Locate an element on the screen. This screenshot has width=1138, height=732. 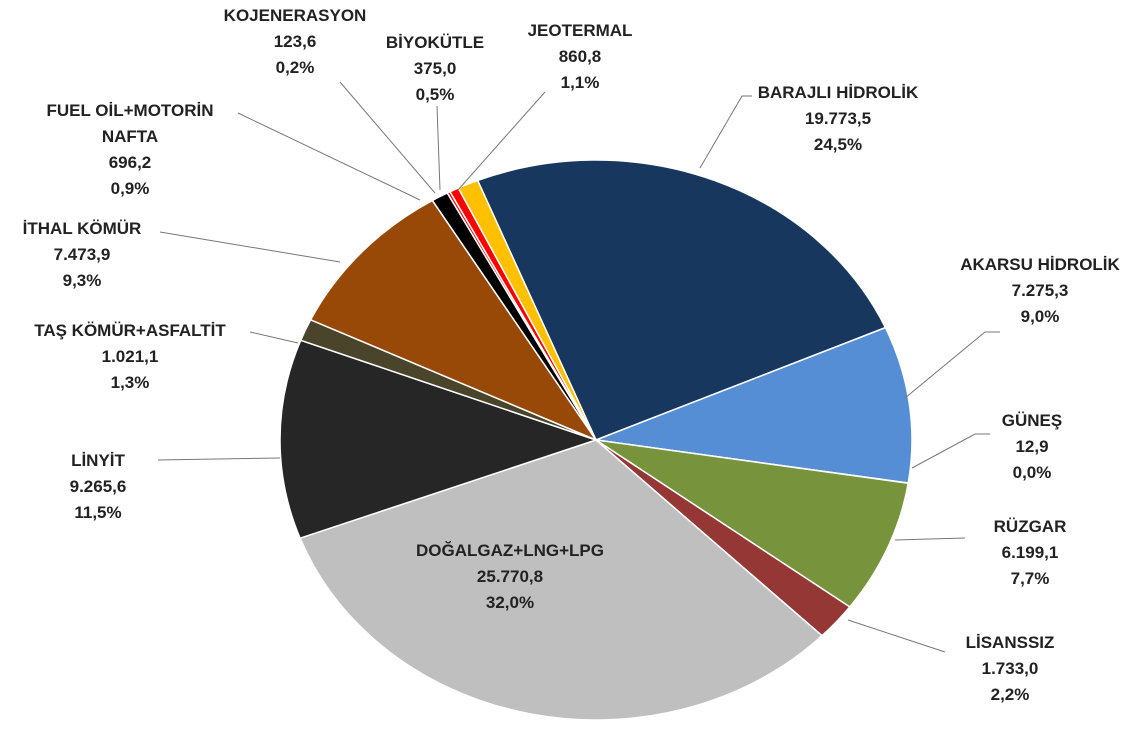
data-label: BİYOKÜTLE 375,0 0,5% is located at coordinates (435, 69).